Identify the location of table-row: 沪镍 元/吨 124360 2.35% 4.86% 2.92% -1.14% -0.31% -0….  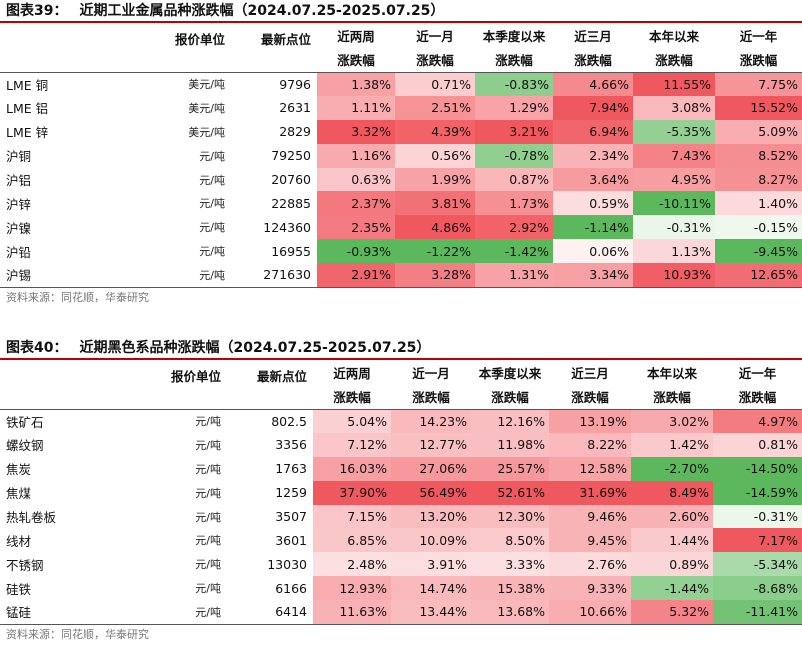
(401, 227).